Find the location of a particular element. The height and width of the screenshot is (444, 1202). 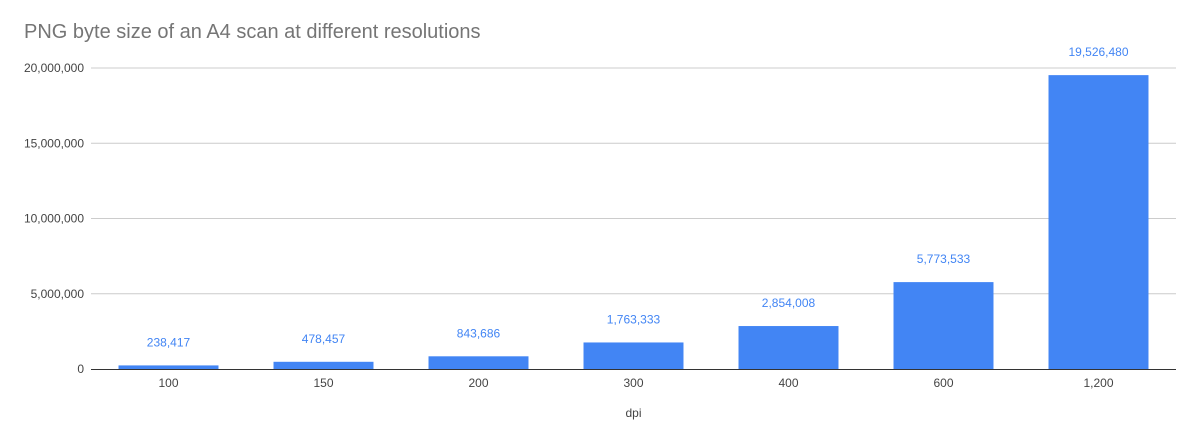

y-tick-label: 20,000,000 is located at coordinates (54, 68).